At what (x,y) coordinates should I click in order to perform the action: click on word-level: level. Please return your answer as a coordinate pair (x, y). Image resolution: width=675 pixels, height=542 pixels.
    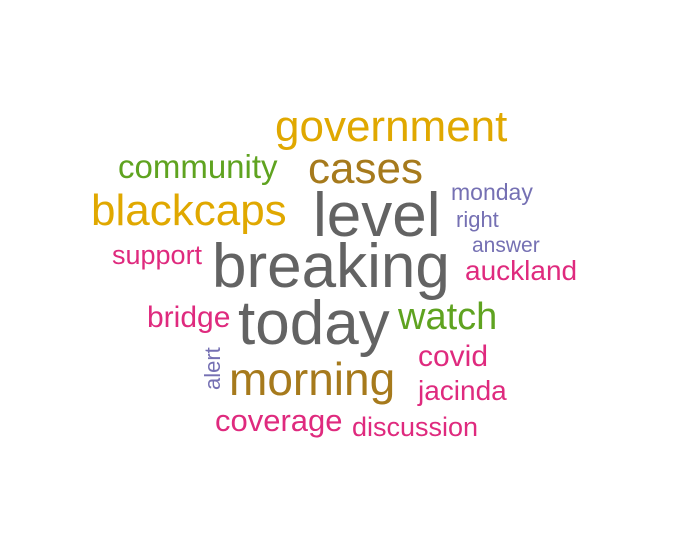
    Looking at the image, I should click on (377, 215).